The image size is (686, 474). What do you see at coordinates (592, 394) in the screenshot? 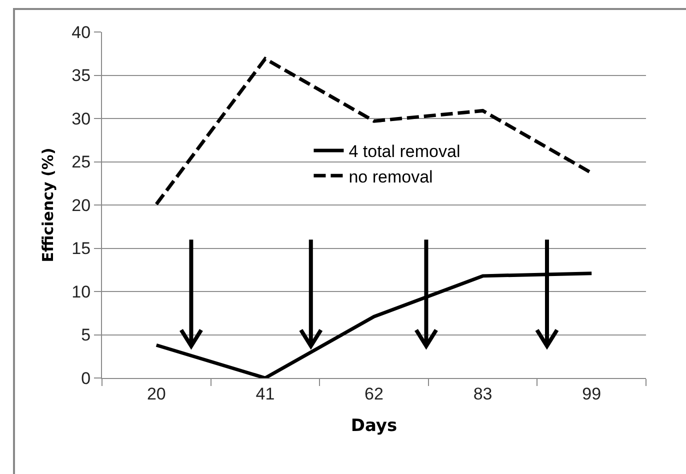
I see `x-tick-label: 99` at bounding box center [592, 394].